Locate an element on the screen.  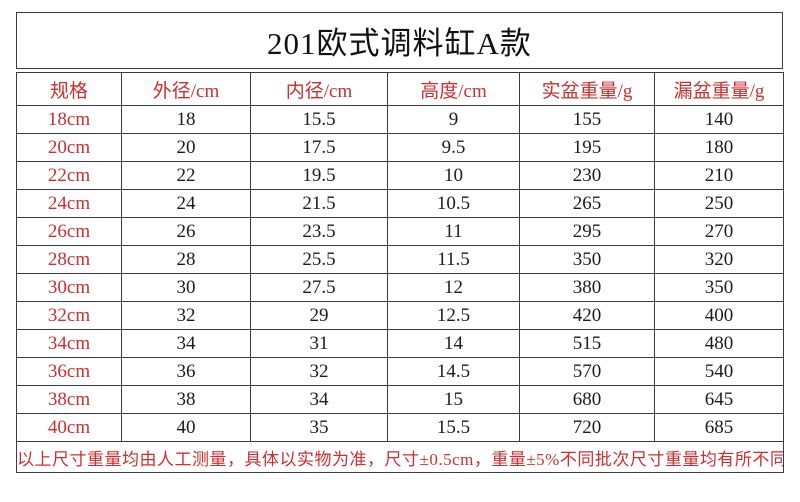
value-cell: 645 is located at coordinates (719, 399).